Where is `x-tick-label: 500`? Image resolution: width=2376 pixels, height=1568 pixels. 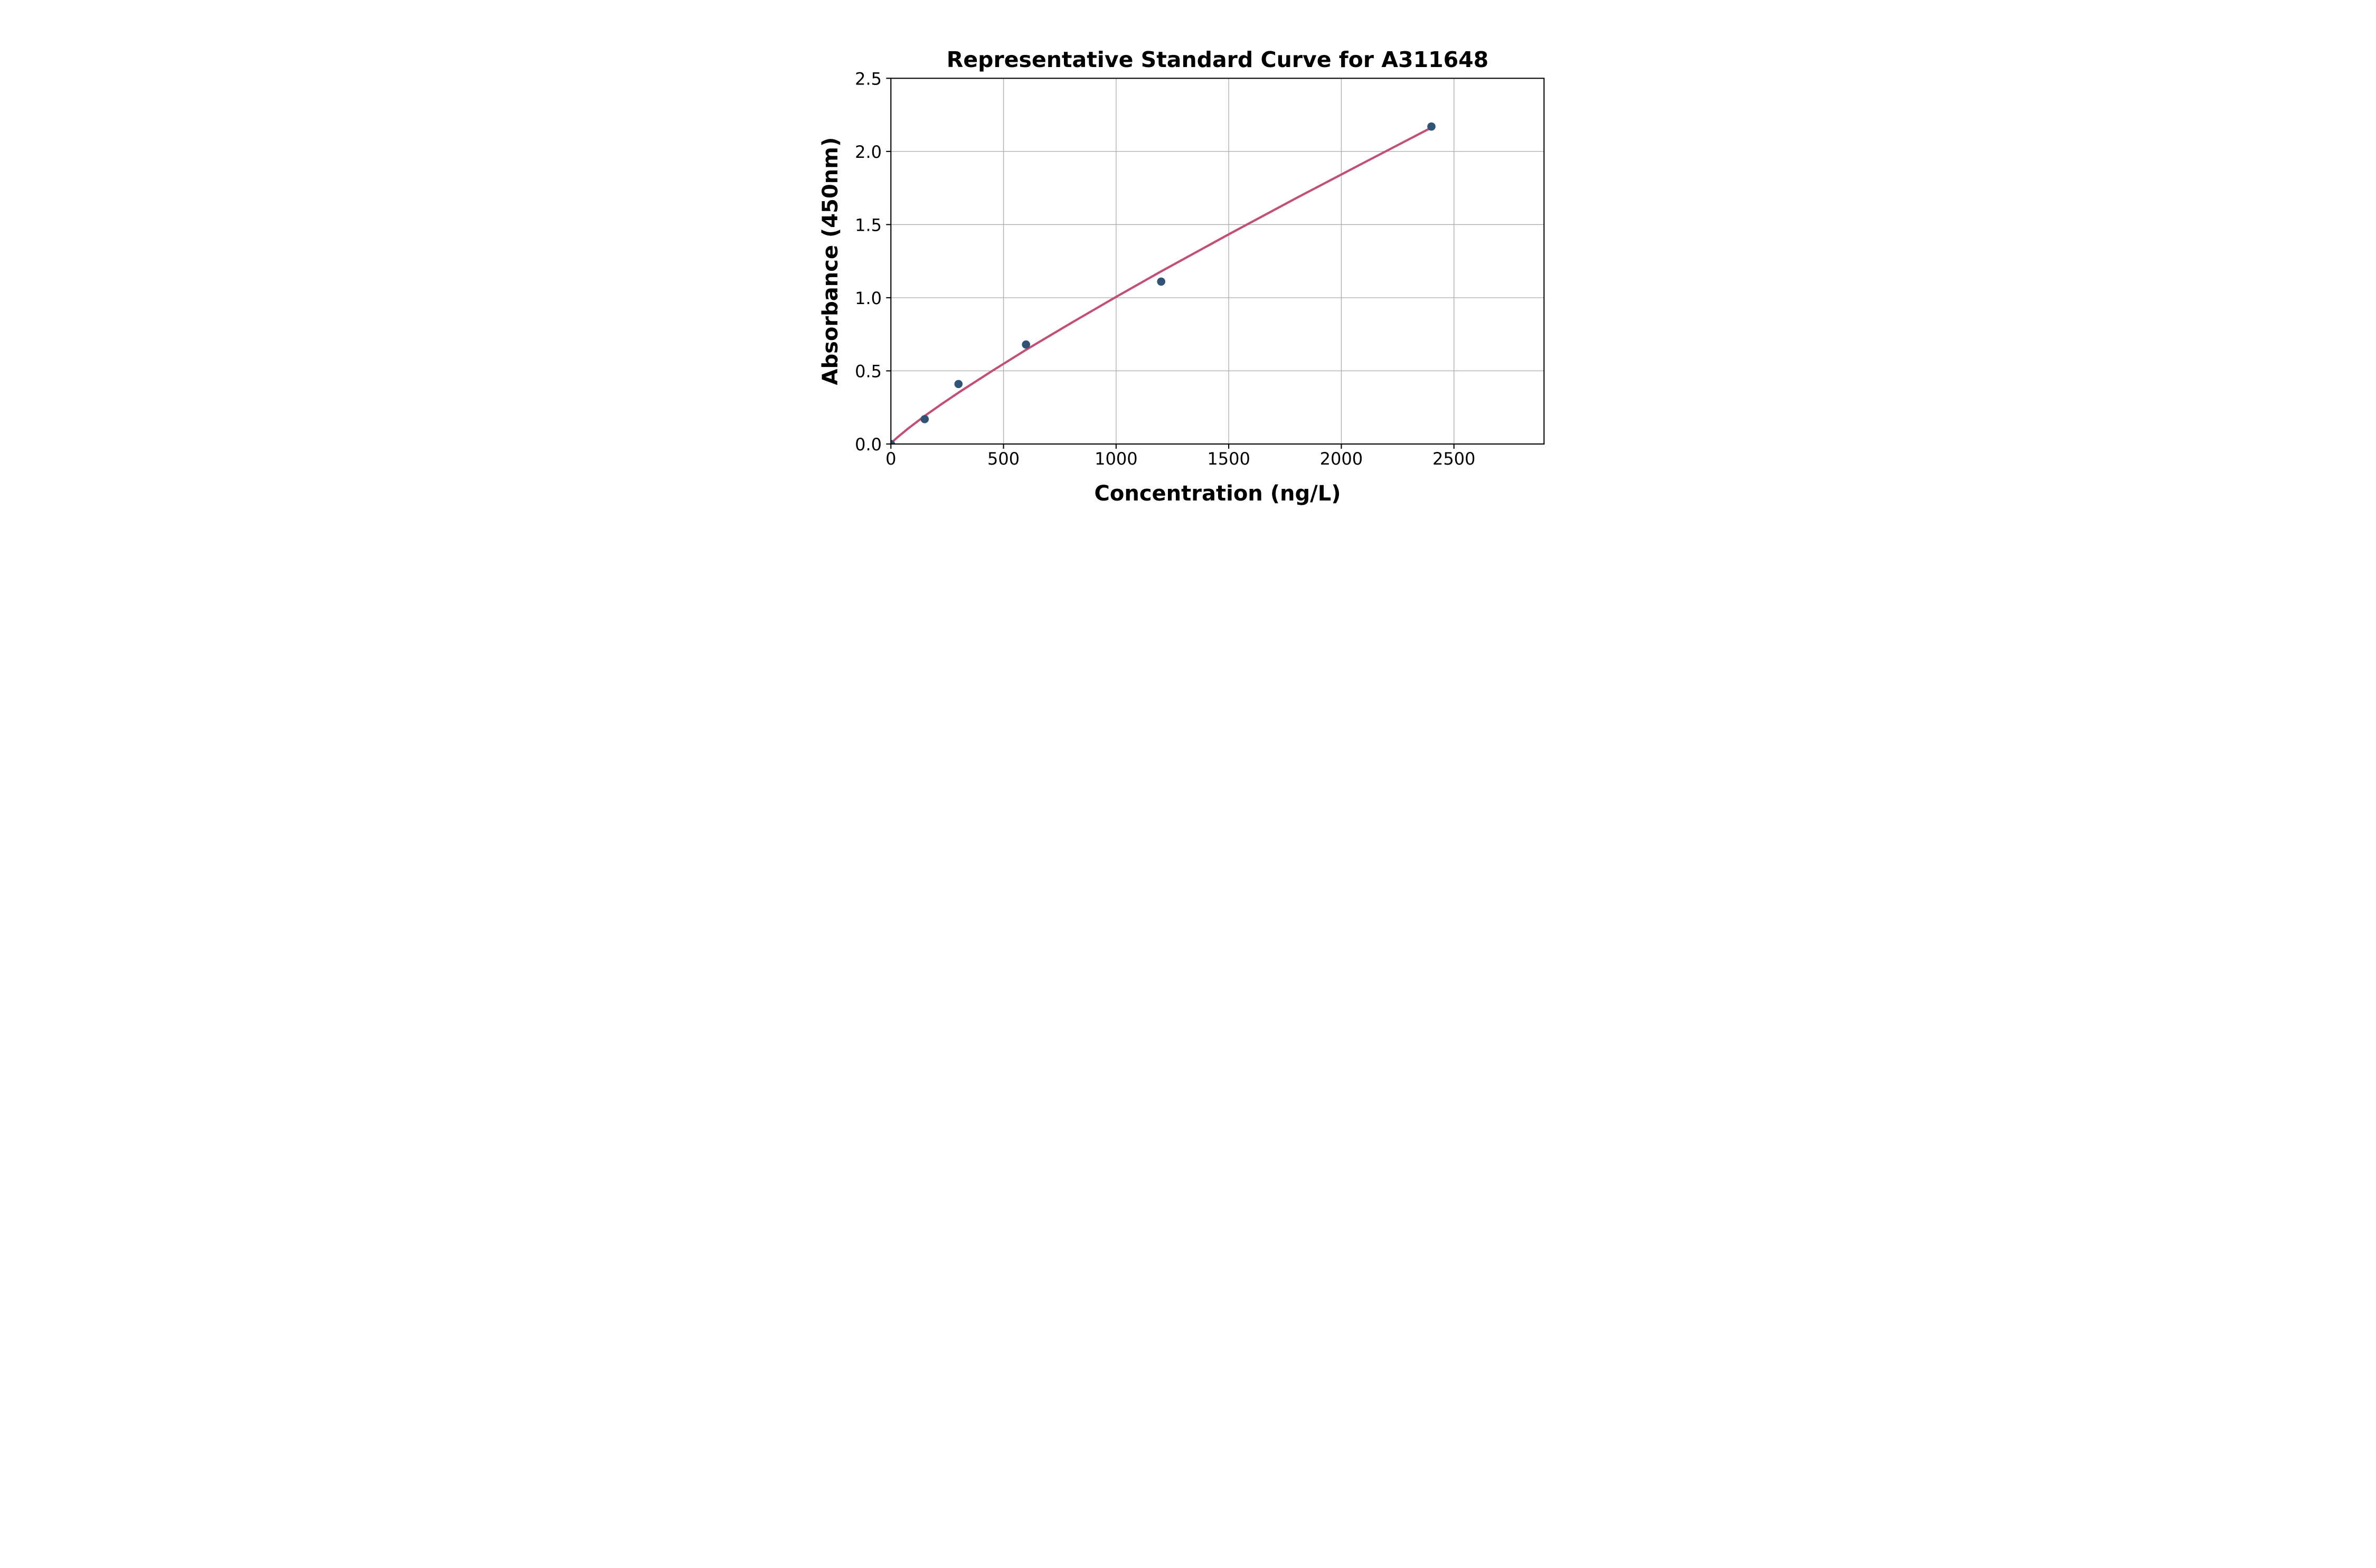 x-tick-label: 500 is located at coordinates (1004, 459).